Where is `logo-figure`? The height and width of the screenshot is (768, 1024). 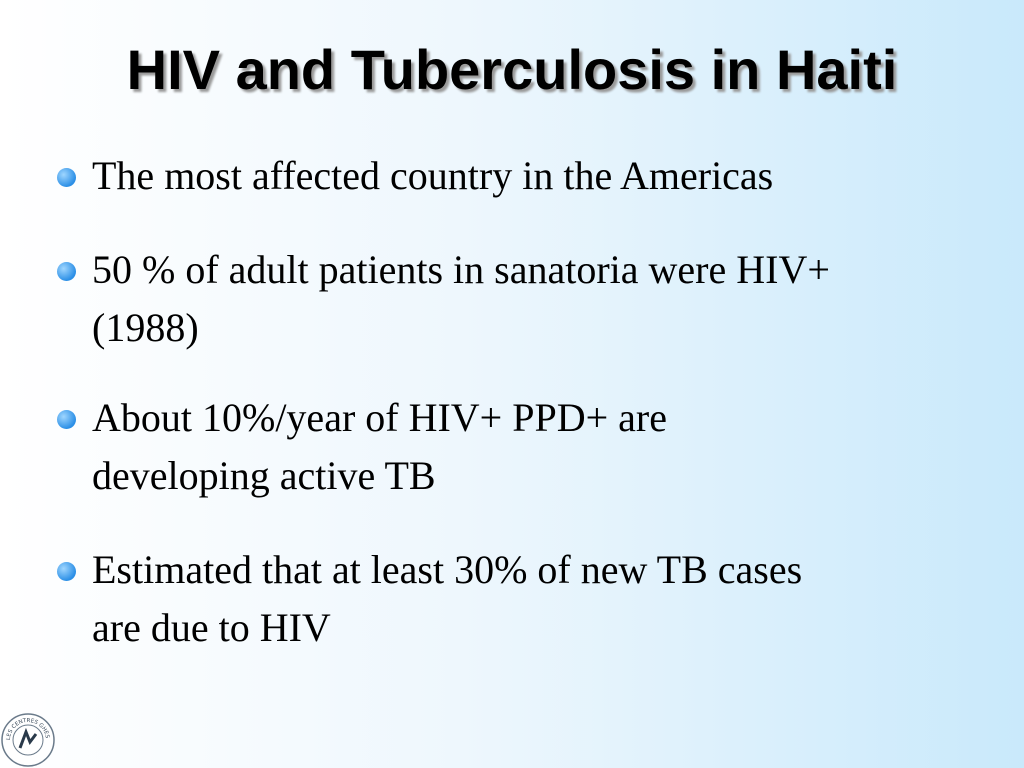
logo-figure is located at coordinates (28, 738).